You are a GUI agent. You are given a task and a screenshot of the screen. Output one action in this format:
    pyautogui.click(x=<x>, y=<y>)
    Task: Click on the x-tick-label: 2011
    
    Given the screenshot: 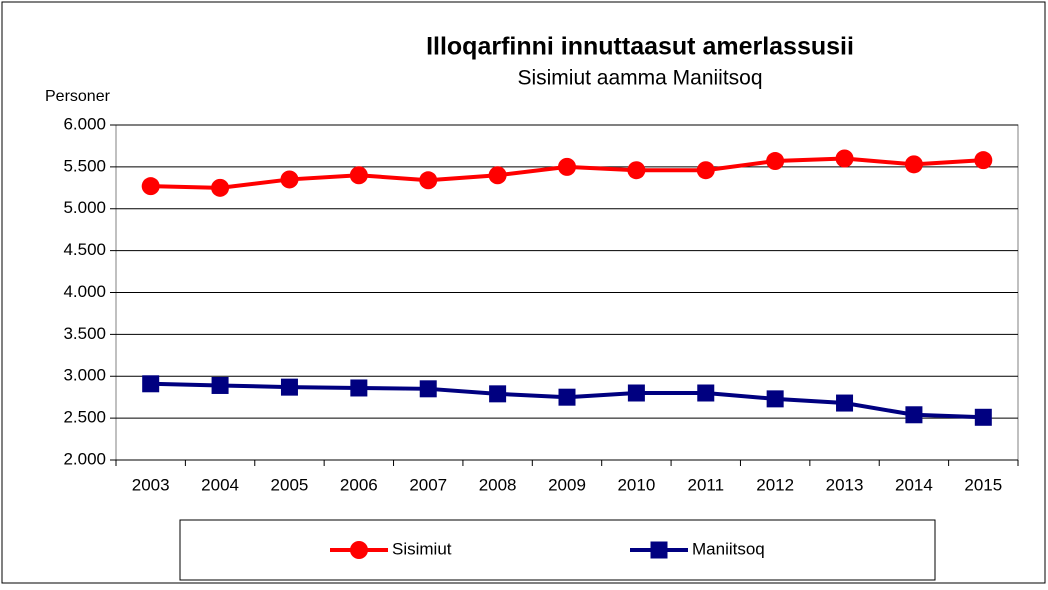 What is the action you would take?
    pyautogui.click(x=705, y=484)
    